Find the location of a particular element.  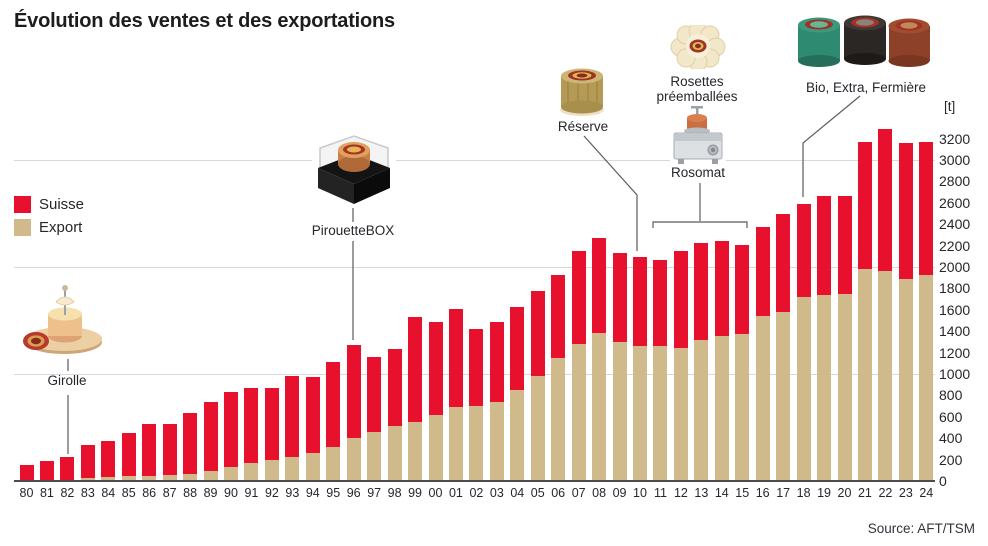

x-tick-label-87: 87 is located at coordinates (169, 493).